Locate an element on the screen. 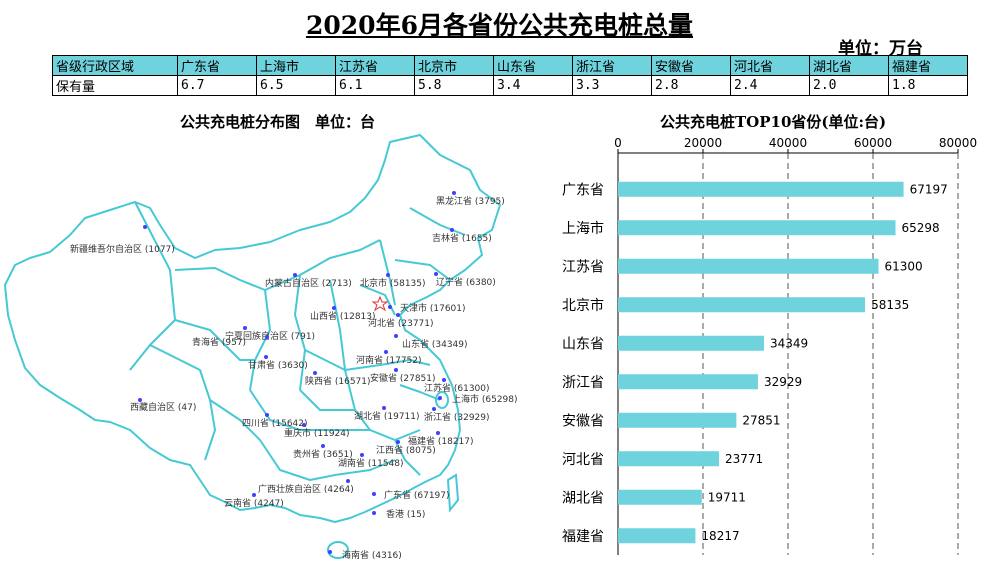  summary-value-cell: 2.8 is located at coordinates (691, 85).